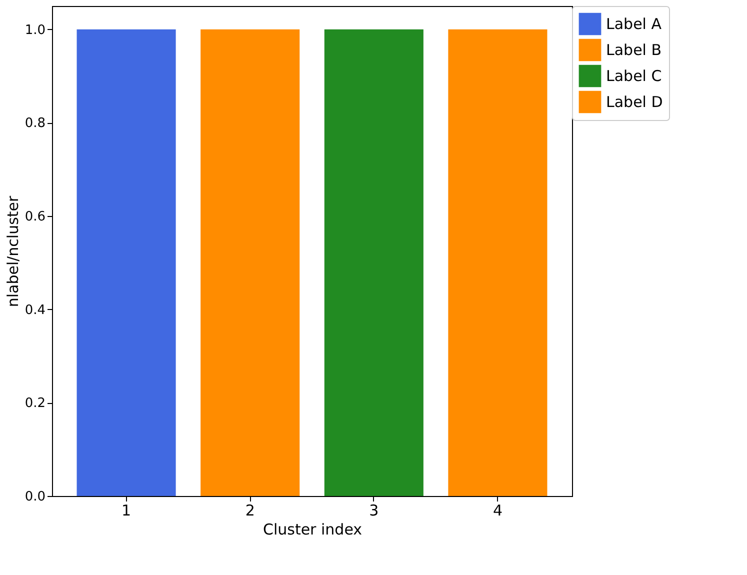  Describe the element at coordinates (127, 511) in the screenshot. I see `x-tick-label: 1` at that location.